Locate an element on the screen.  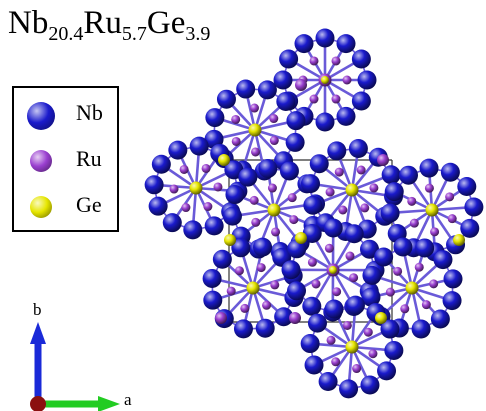
legend-item-ge: Ge is located at coordinates (65, 206).